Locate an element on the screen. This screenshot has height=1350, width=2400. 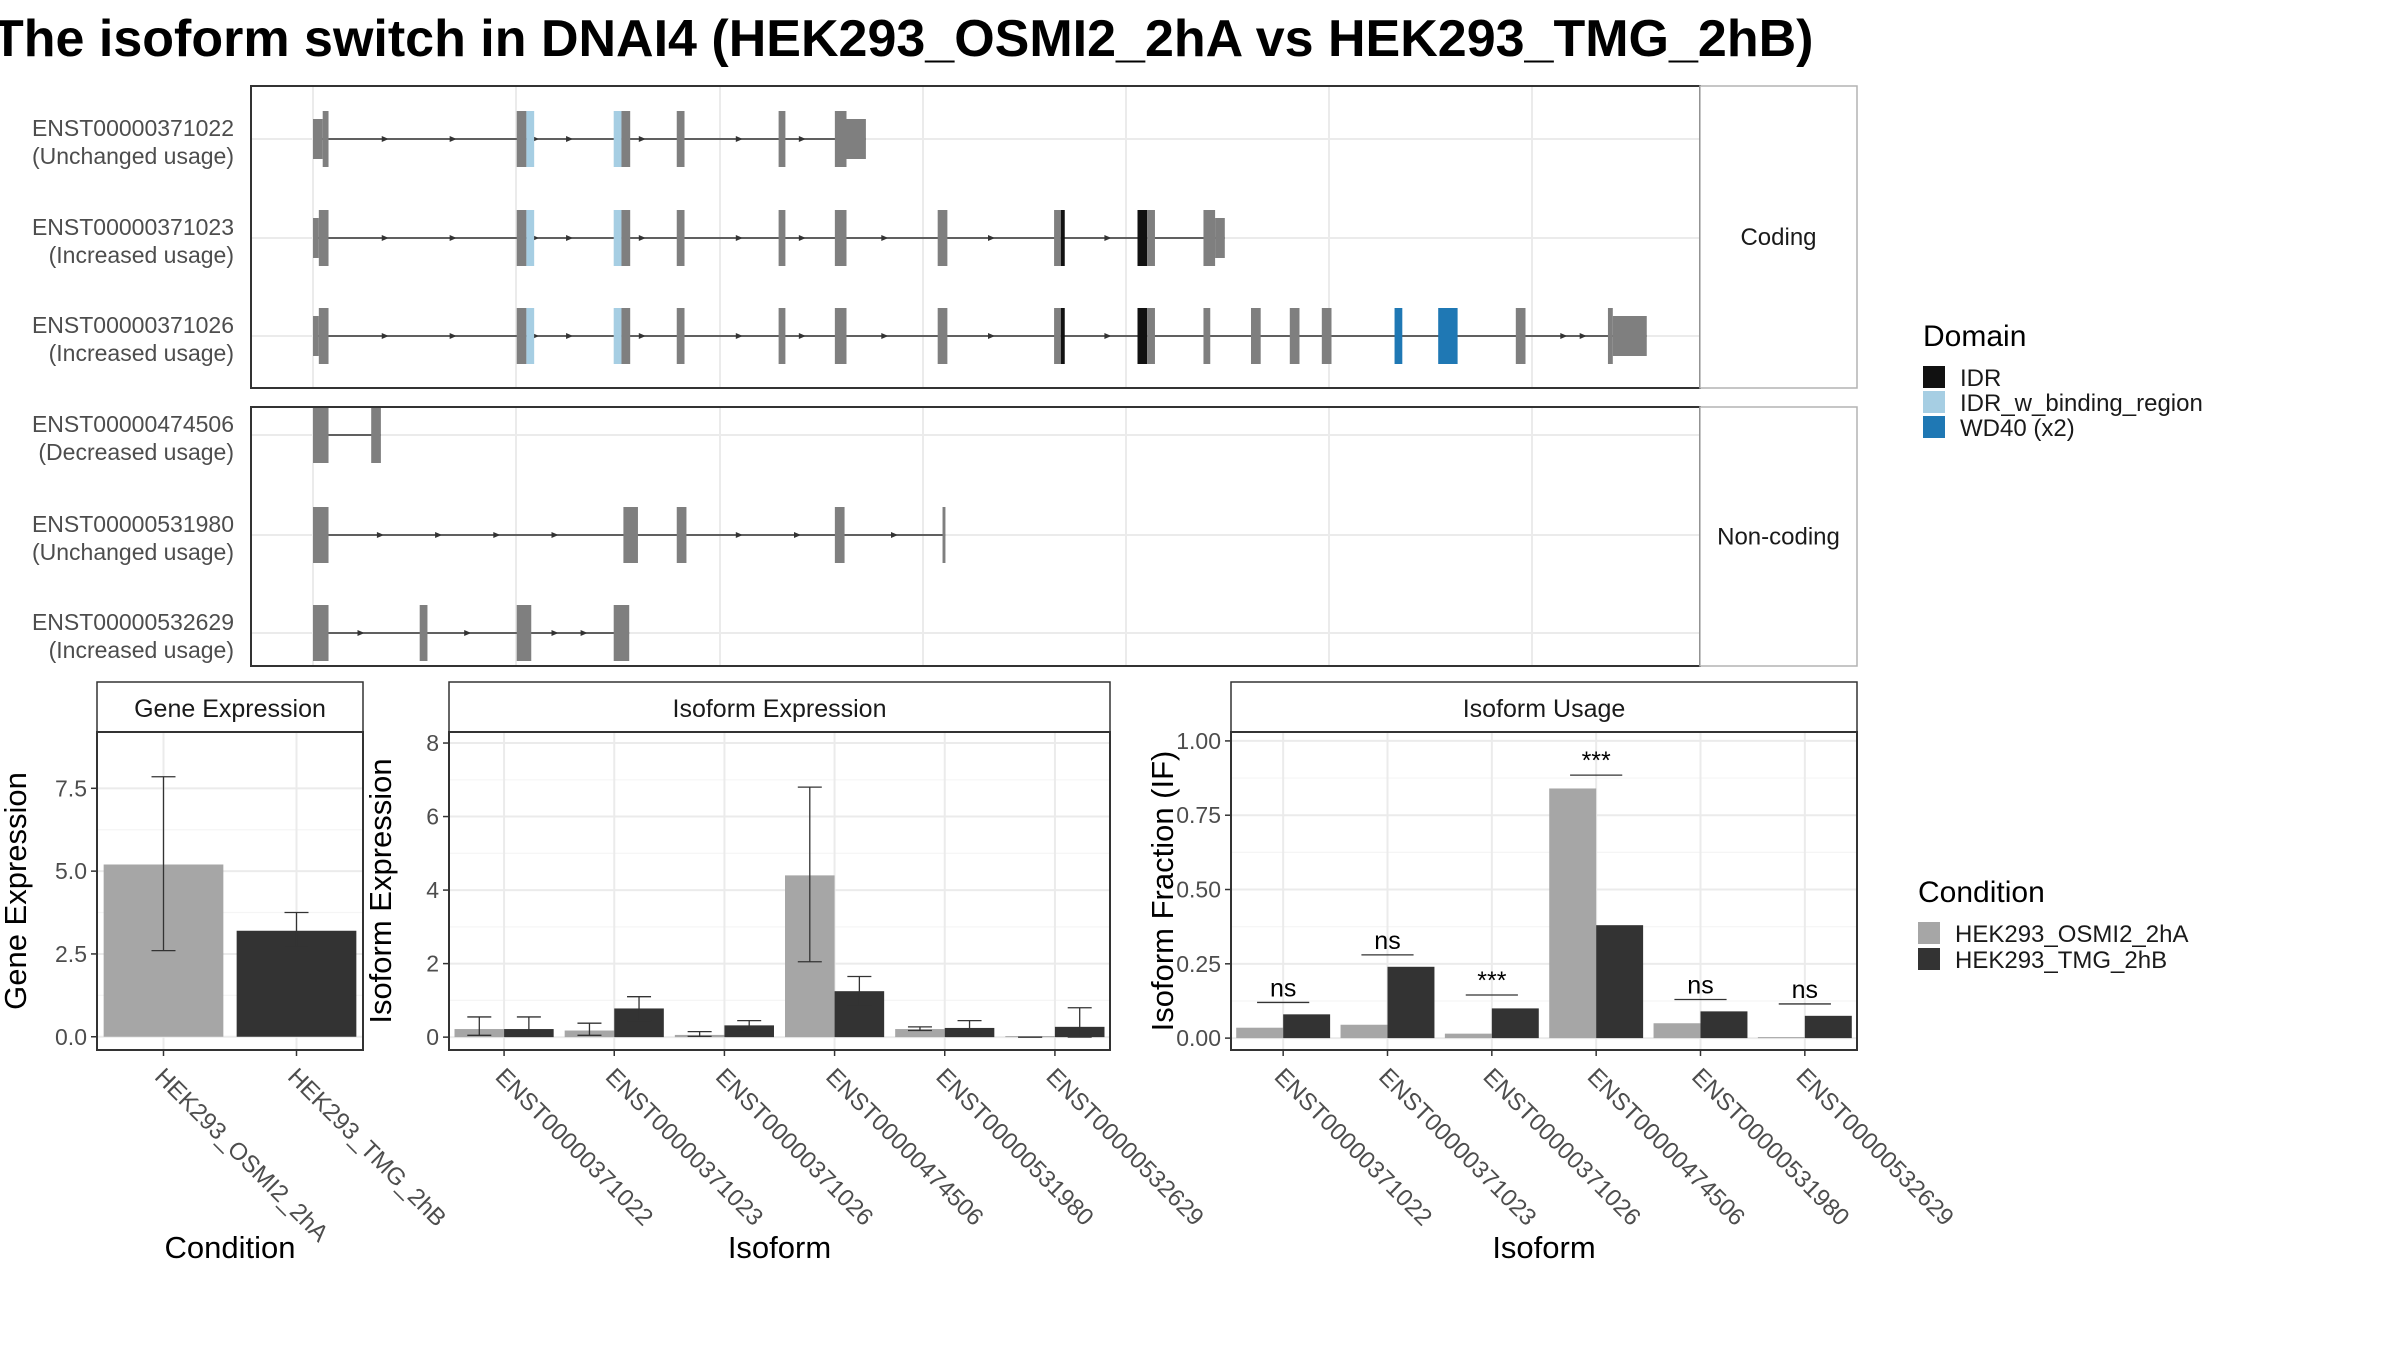
panel-bg is located at coordinates (1544, 891).